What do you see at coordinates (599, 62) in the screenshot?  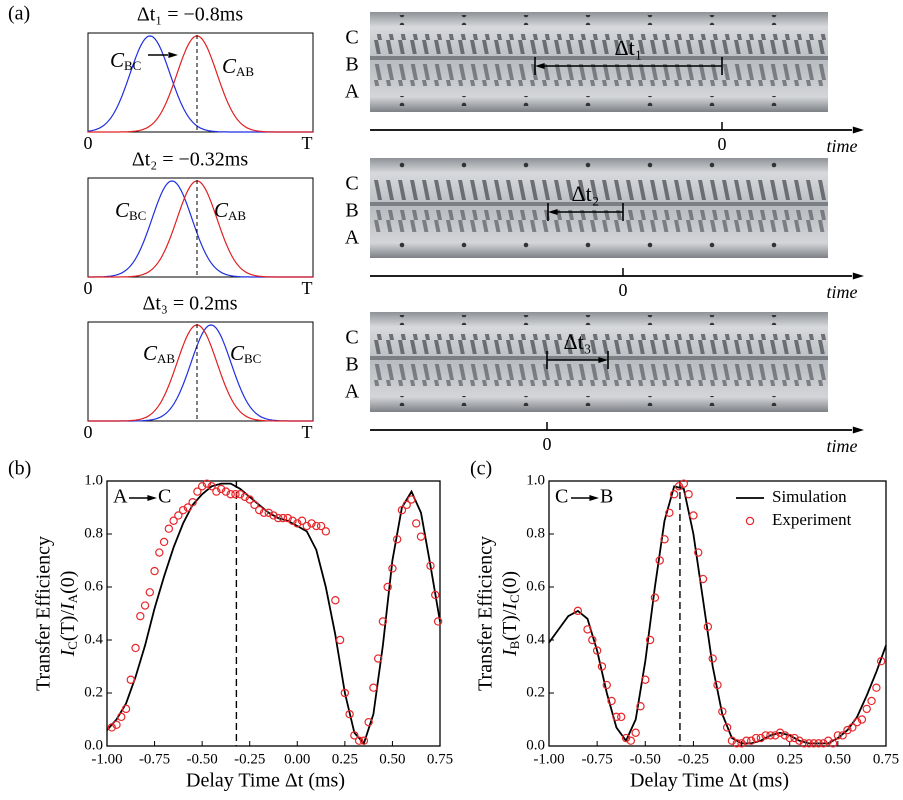 I see `rail-photo` at bounding box center [599, 62].